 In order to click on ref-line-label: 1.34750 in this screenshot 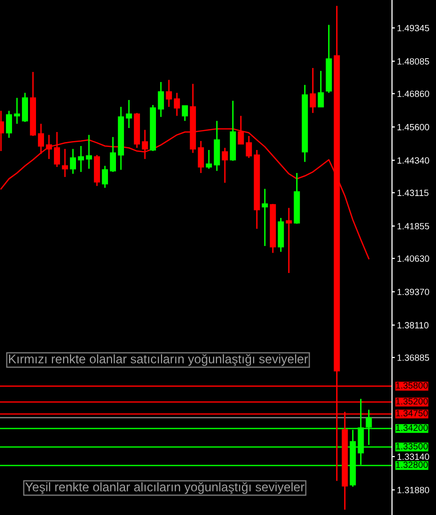, I will do `click(412, 413)`.